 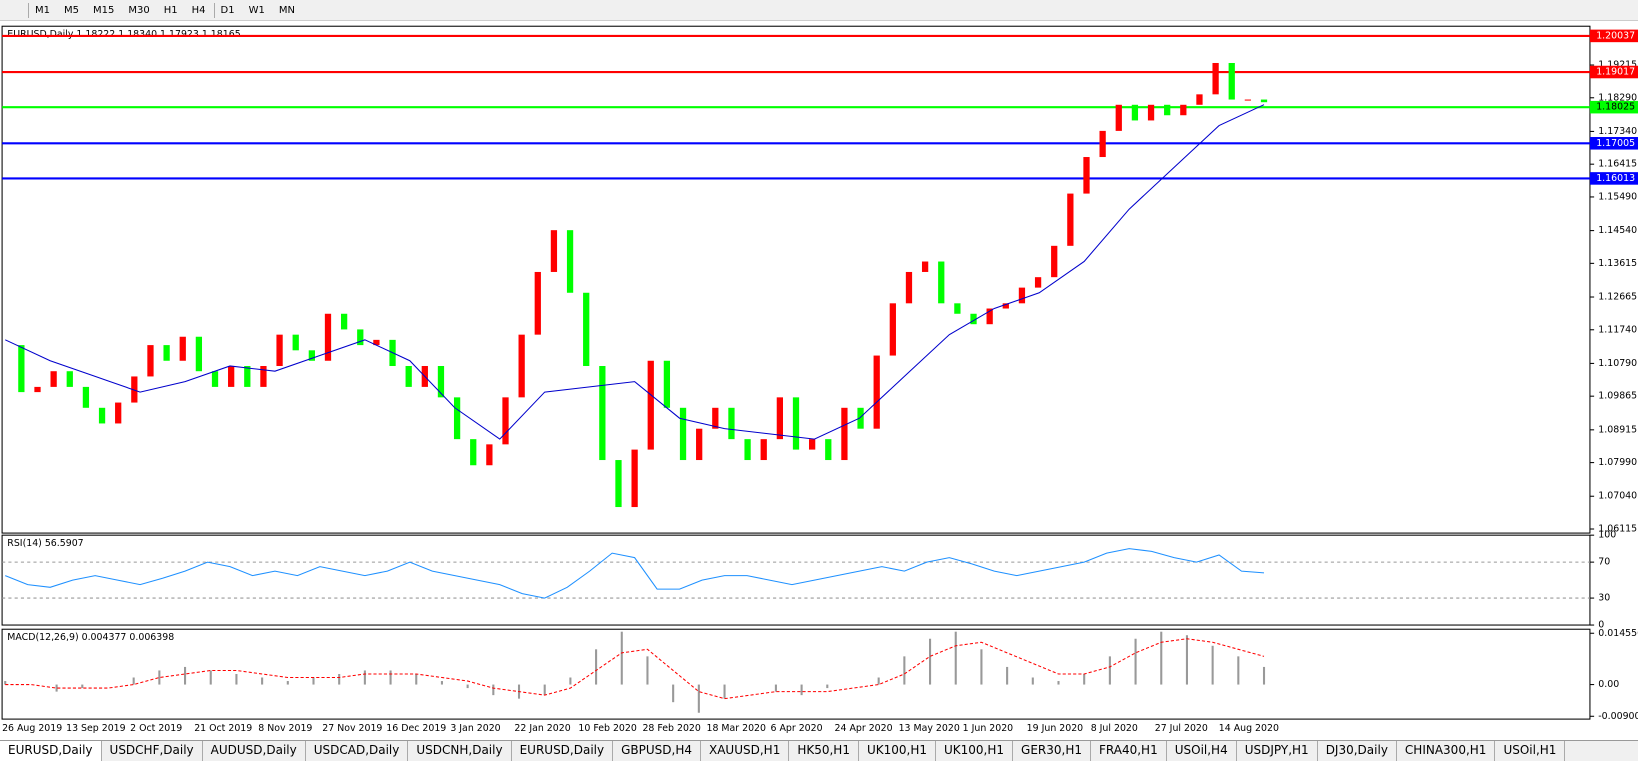 I want to click on chart-tab: AUDUSD,Daily, so click(x=254, y=751).